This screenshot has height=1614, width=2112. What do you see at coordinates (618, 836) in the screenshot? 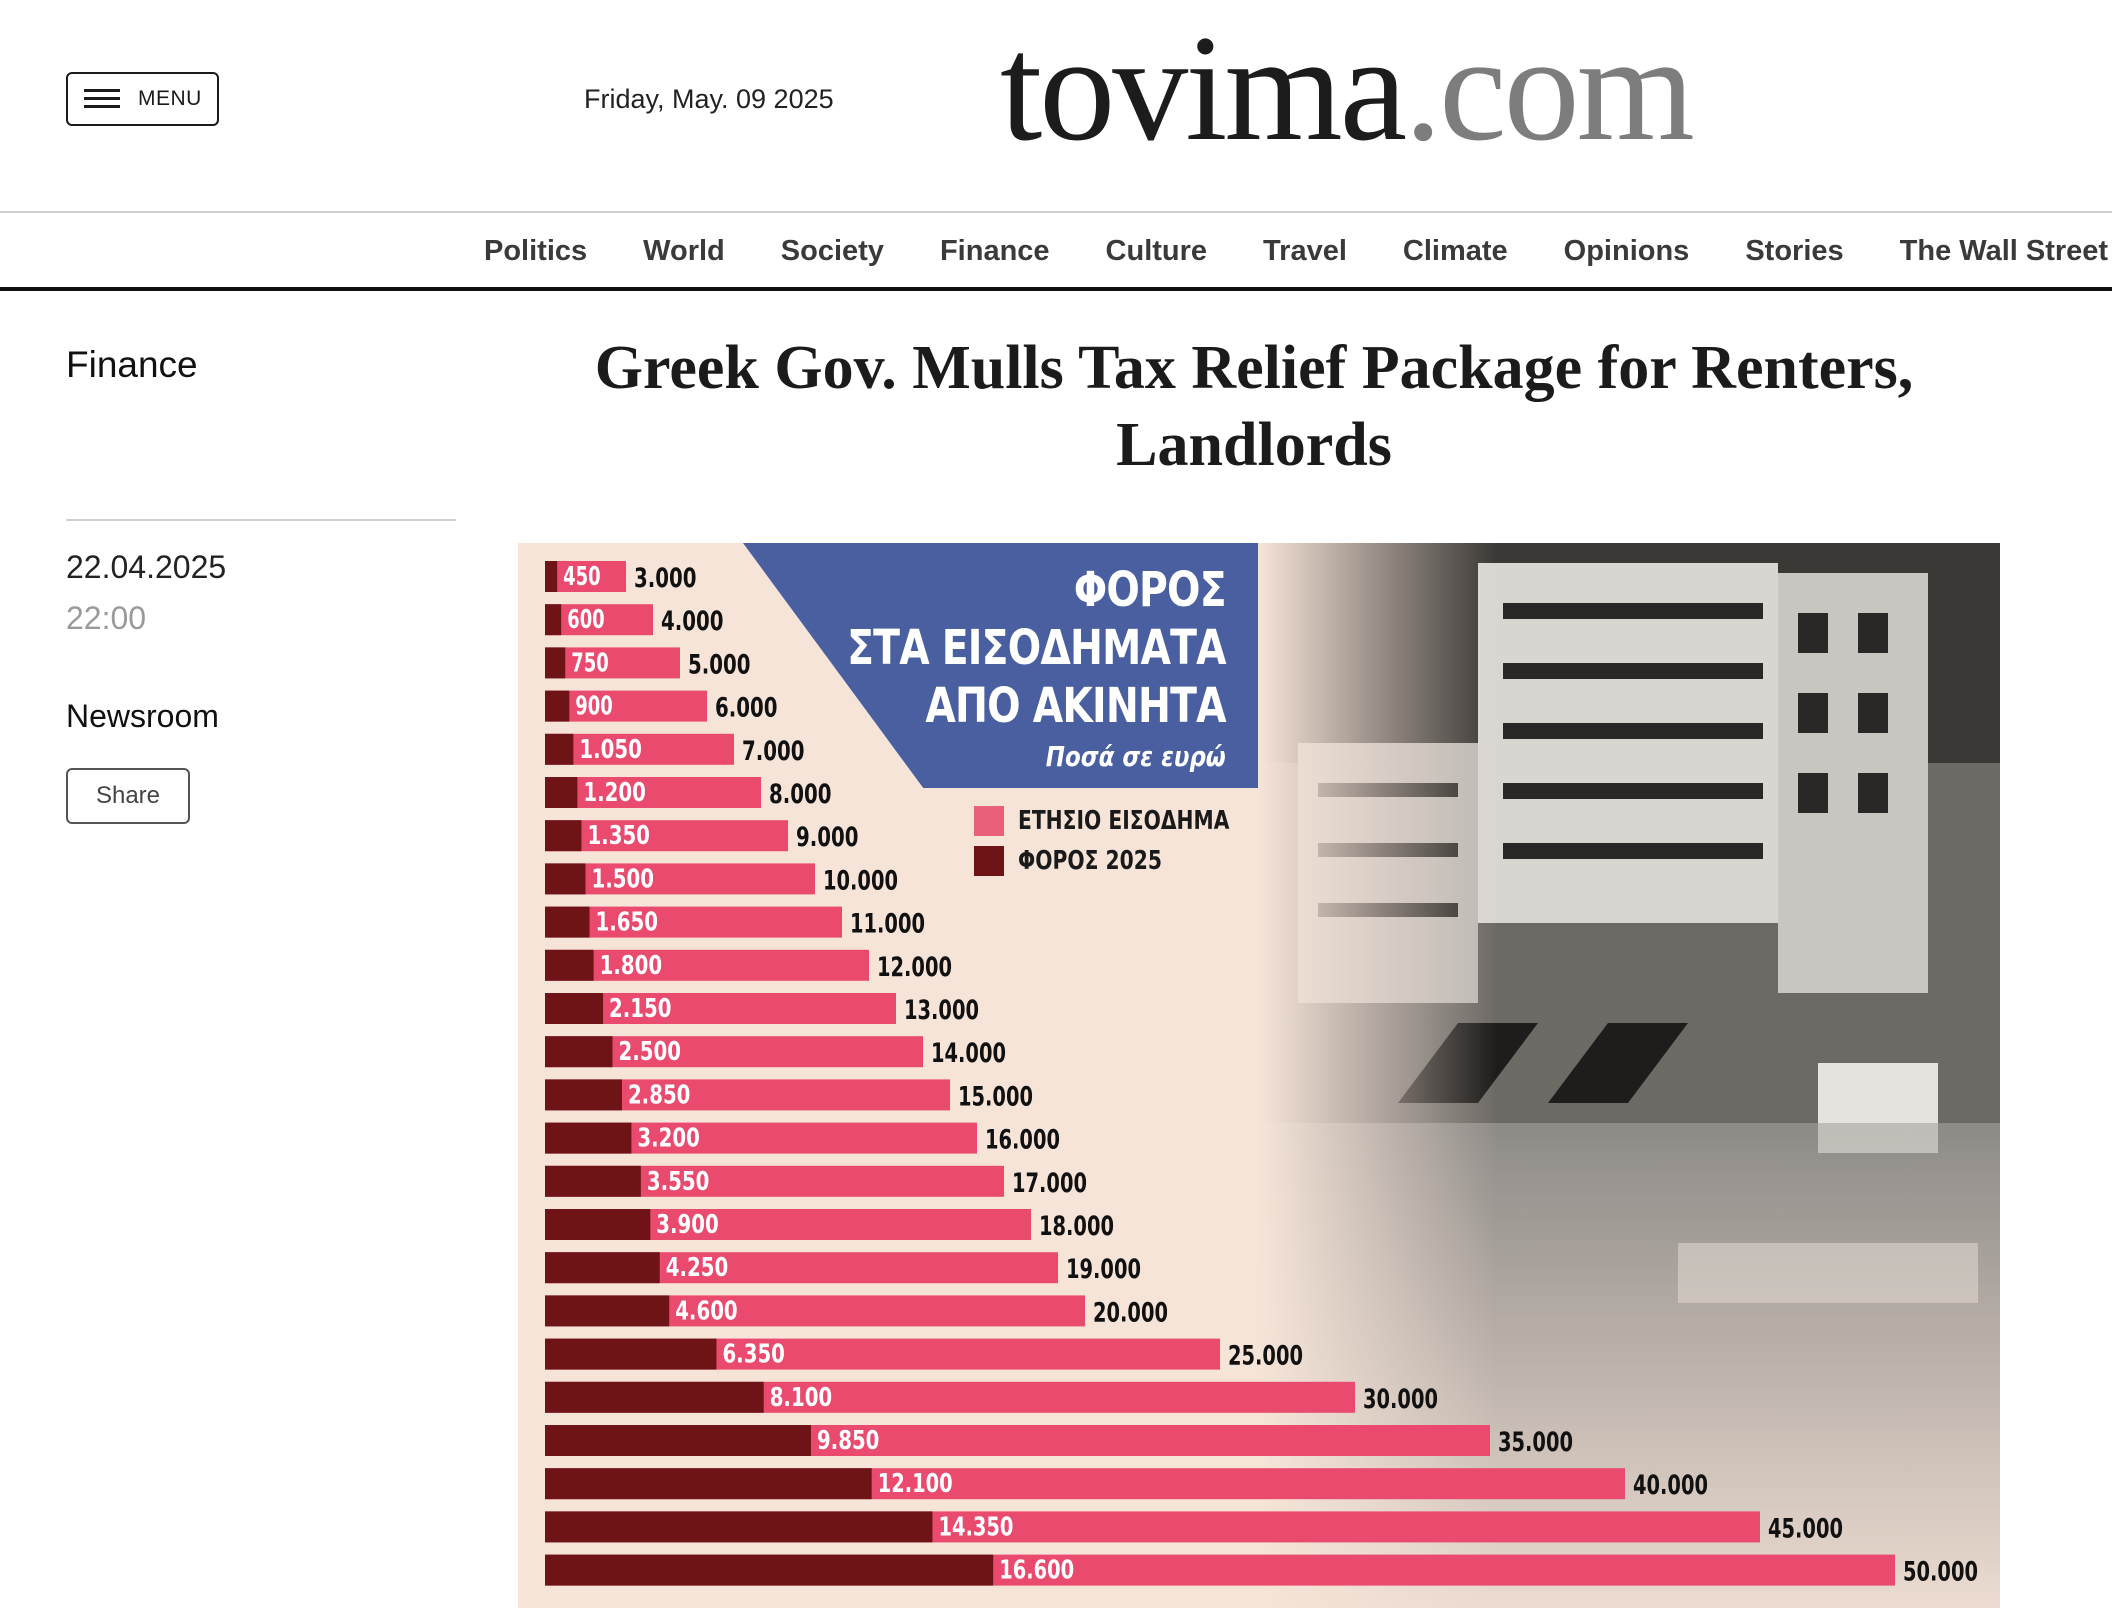
I see `tax-value-label: 1.350` at bounding box center [618, 836].